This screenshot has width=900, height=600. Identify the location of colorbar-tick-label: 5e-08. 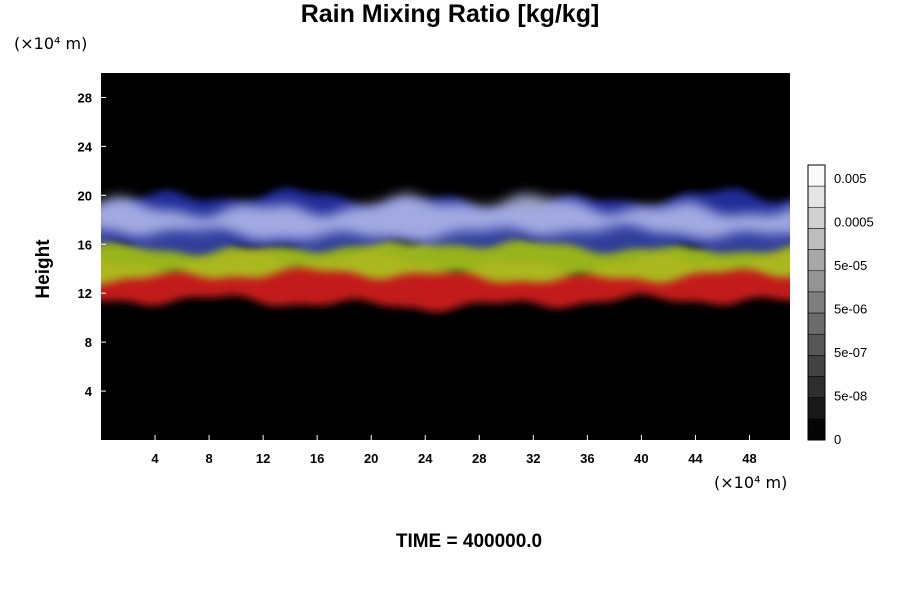
(850, 396).